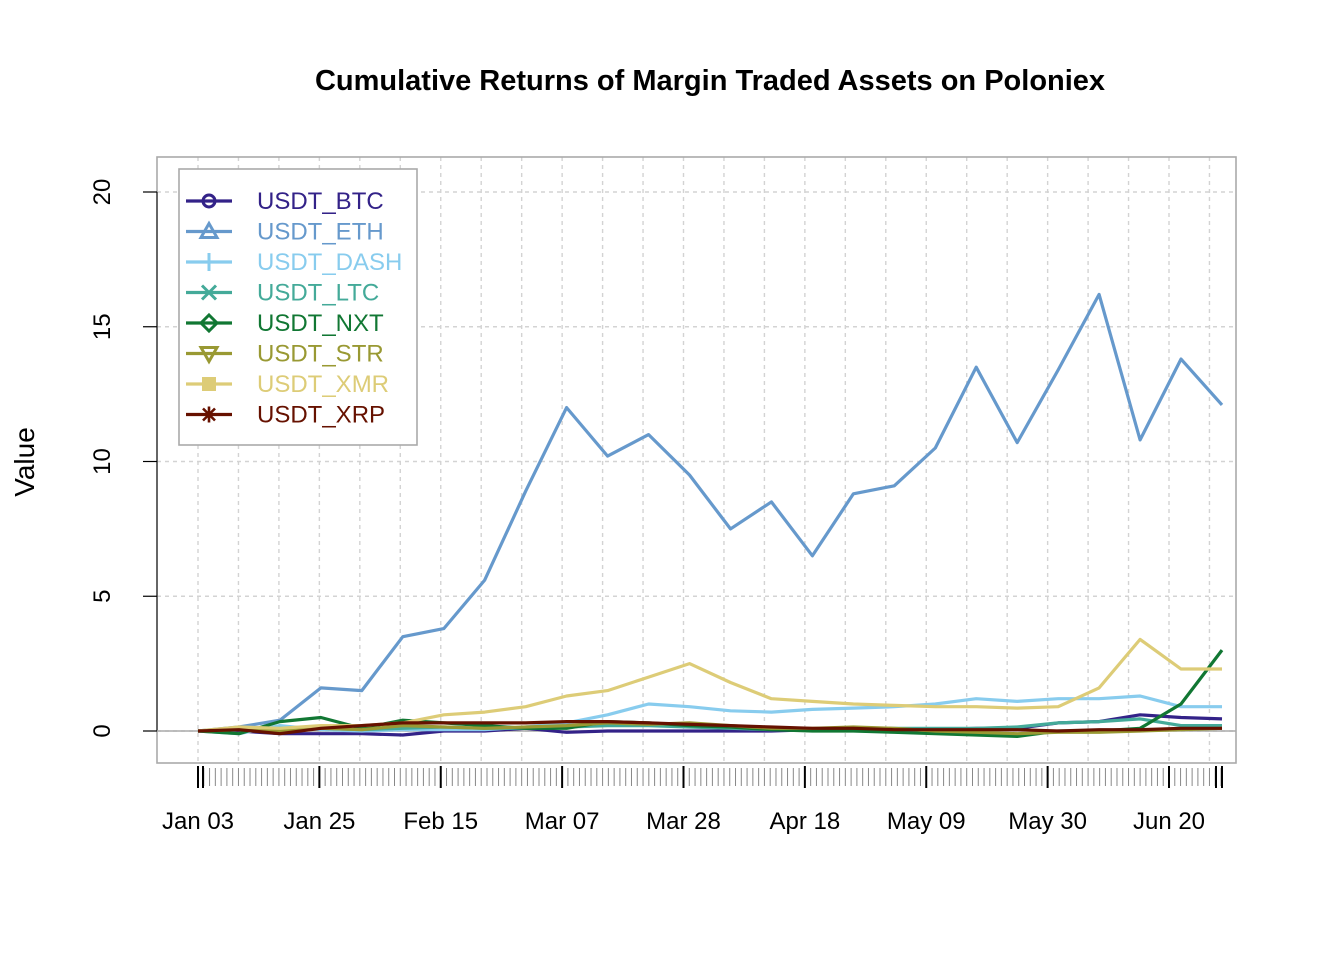 The image size is (1344, 965). I want to click on x-tick-label: Jan 25, so click(319, 821).